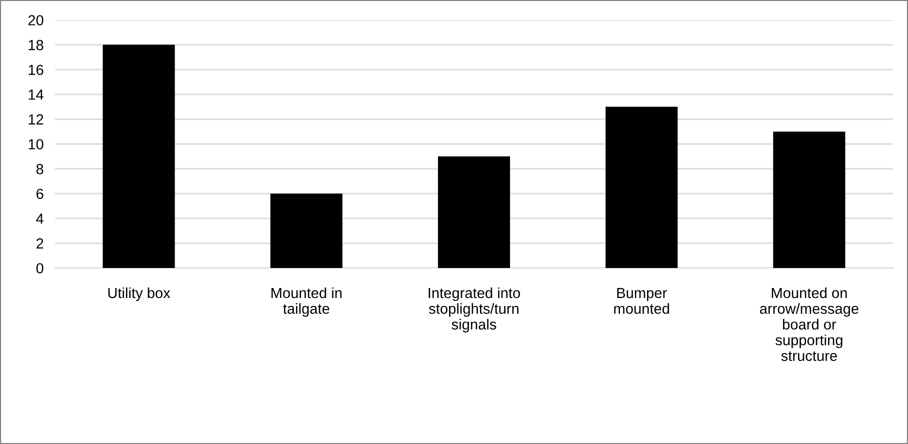  What do you see at coordinates (36, 144) in the screenshot?
I see `y-tick-label: 10` at bounding box center [36, 144].